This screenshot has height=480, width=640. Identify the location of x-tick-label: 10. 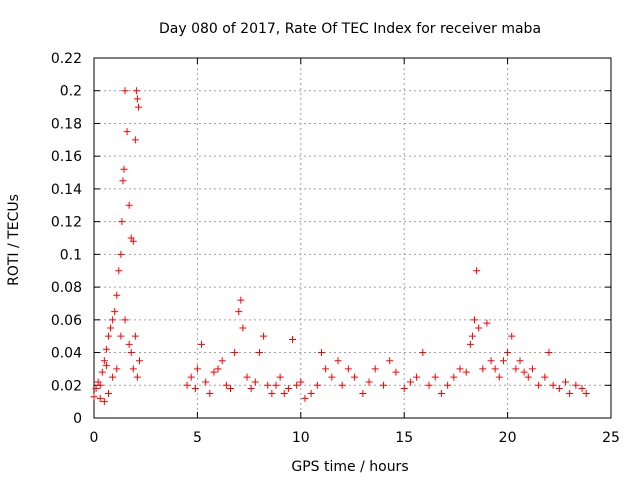
(301, 438).